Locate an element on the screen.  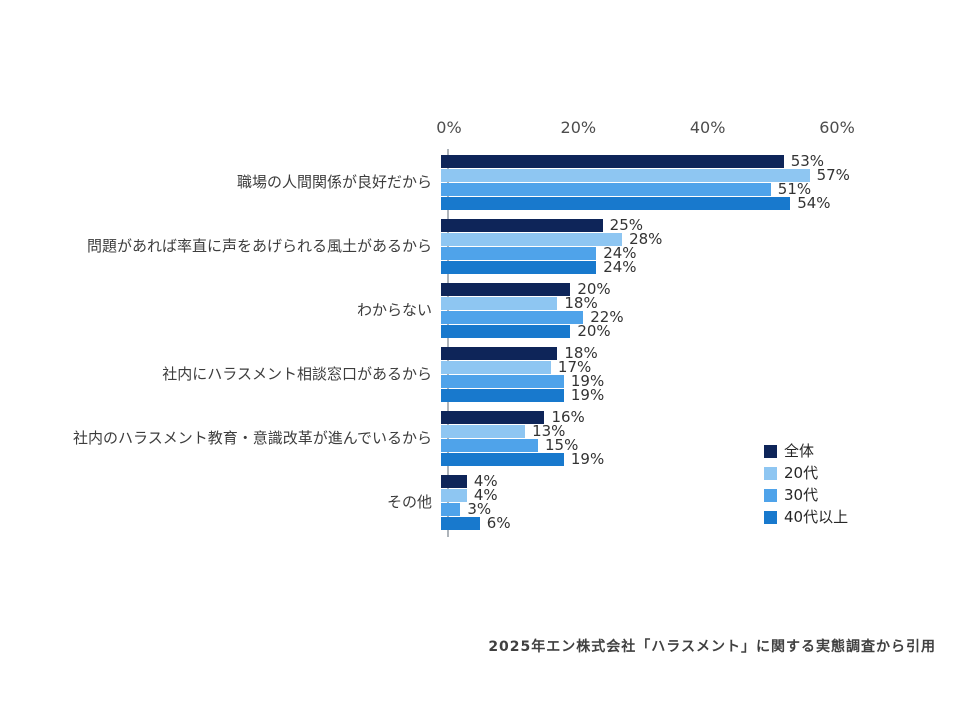
legend-label: 全体 is located at coordinates (799, 451).